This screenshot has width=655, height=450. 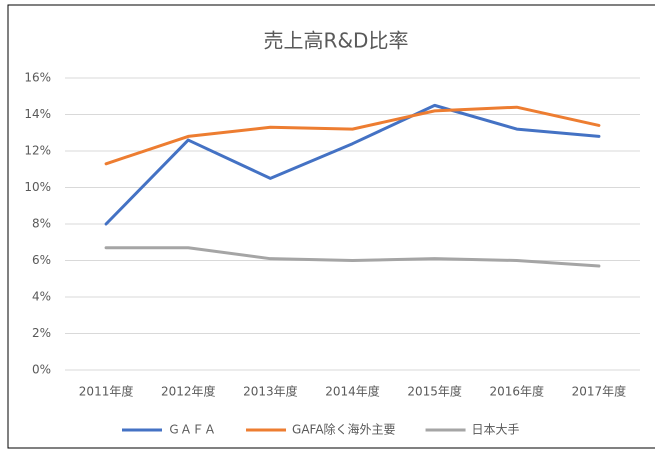 I want to click on x-tick-label: 2014年度, so click(x=352, y=391).